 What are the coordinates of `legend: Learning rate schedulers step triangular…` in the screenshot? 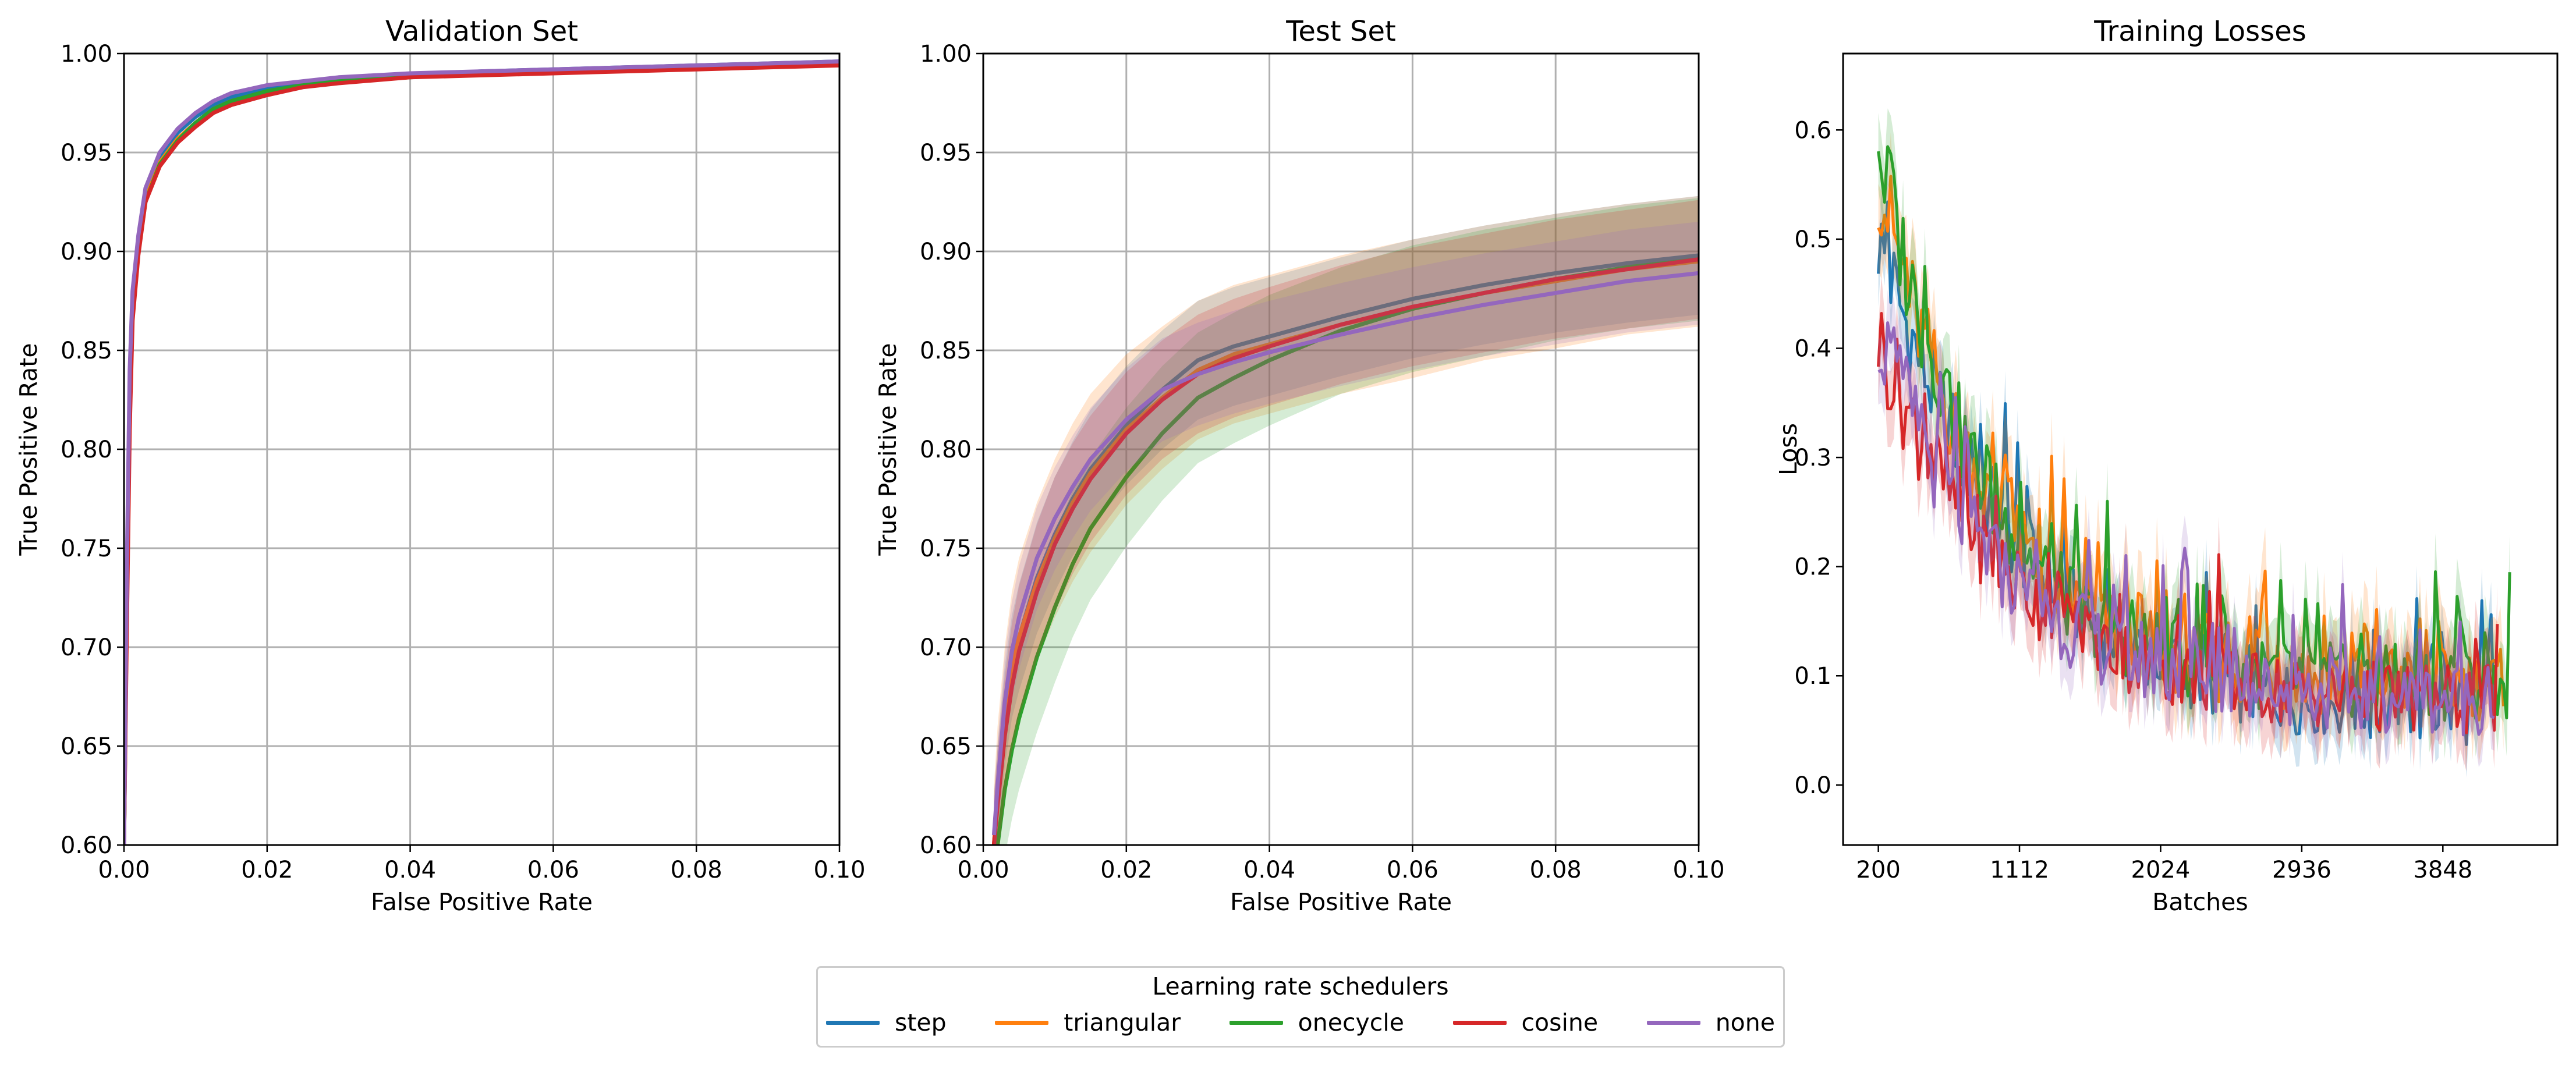 It's located at (1300, 1007).